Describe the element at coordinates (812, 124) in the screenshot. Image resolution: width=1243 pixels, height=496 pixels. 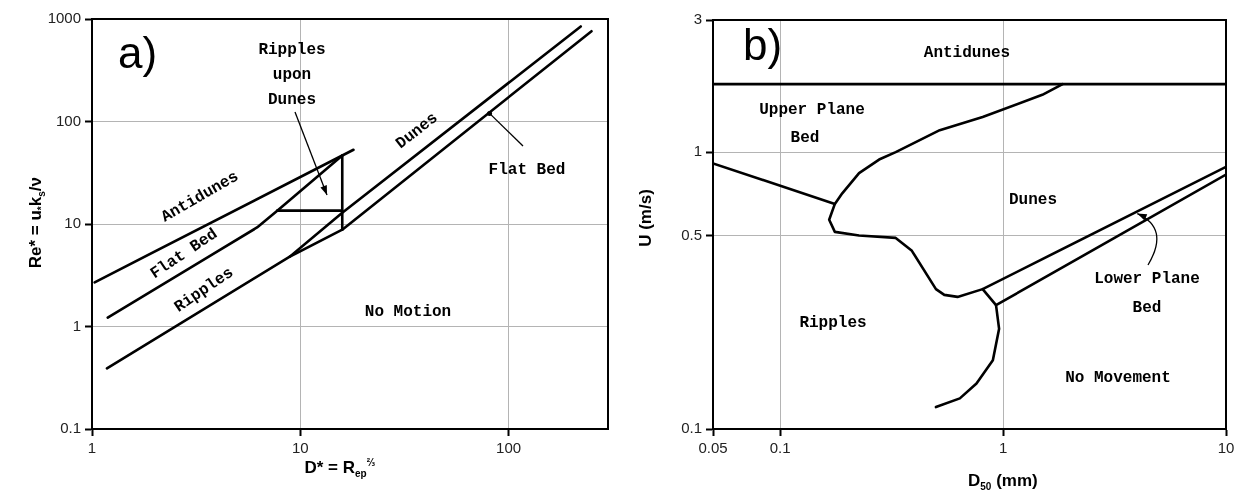
I see `annotation: Upper Plane Bed` at that location.